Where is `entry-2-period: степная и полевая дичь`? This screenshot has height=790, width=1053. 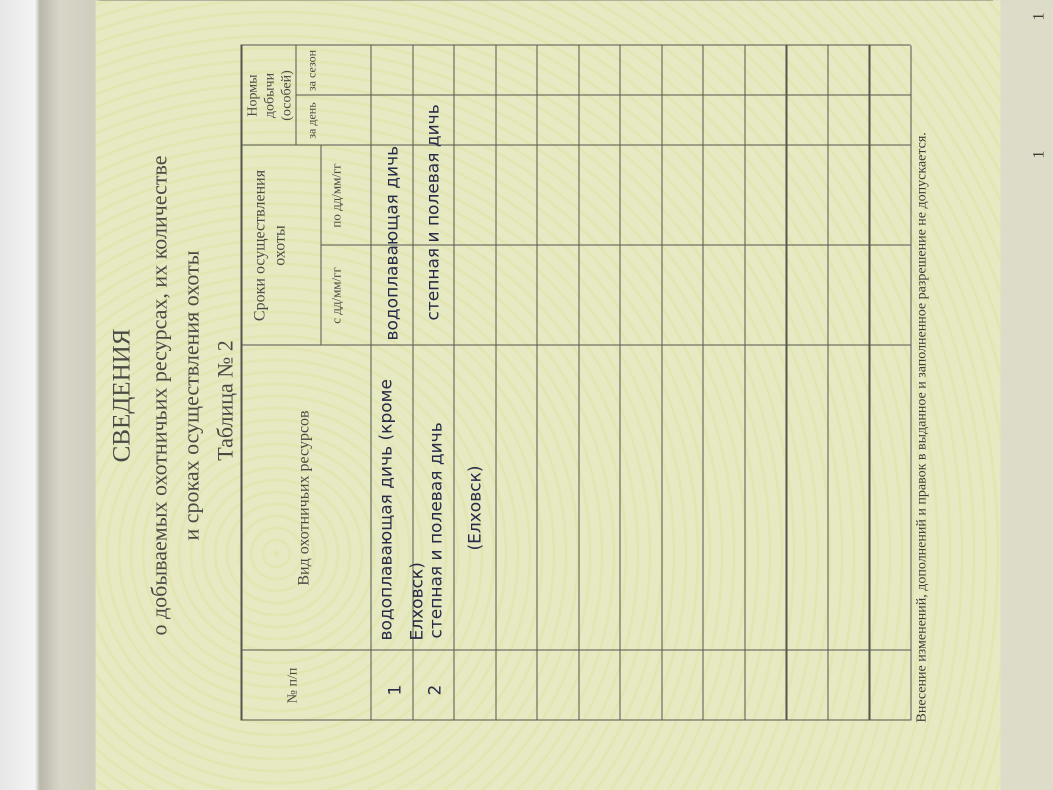
entry-2-period: степная и полевая дичь is located at coordinates (433, 211).